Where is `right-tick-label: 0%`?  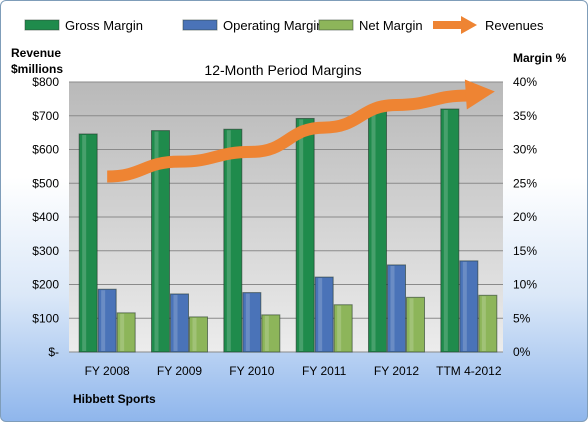 right-tick-label: 0% is located at coordinates (522, 352).